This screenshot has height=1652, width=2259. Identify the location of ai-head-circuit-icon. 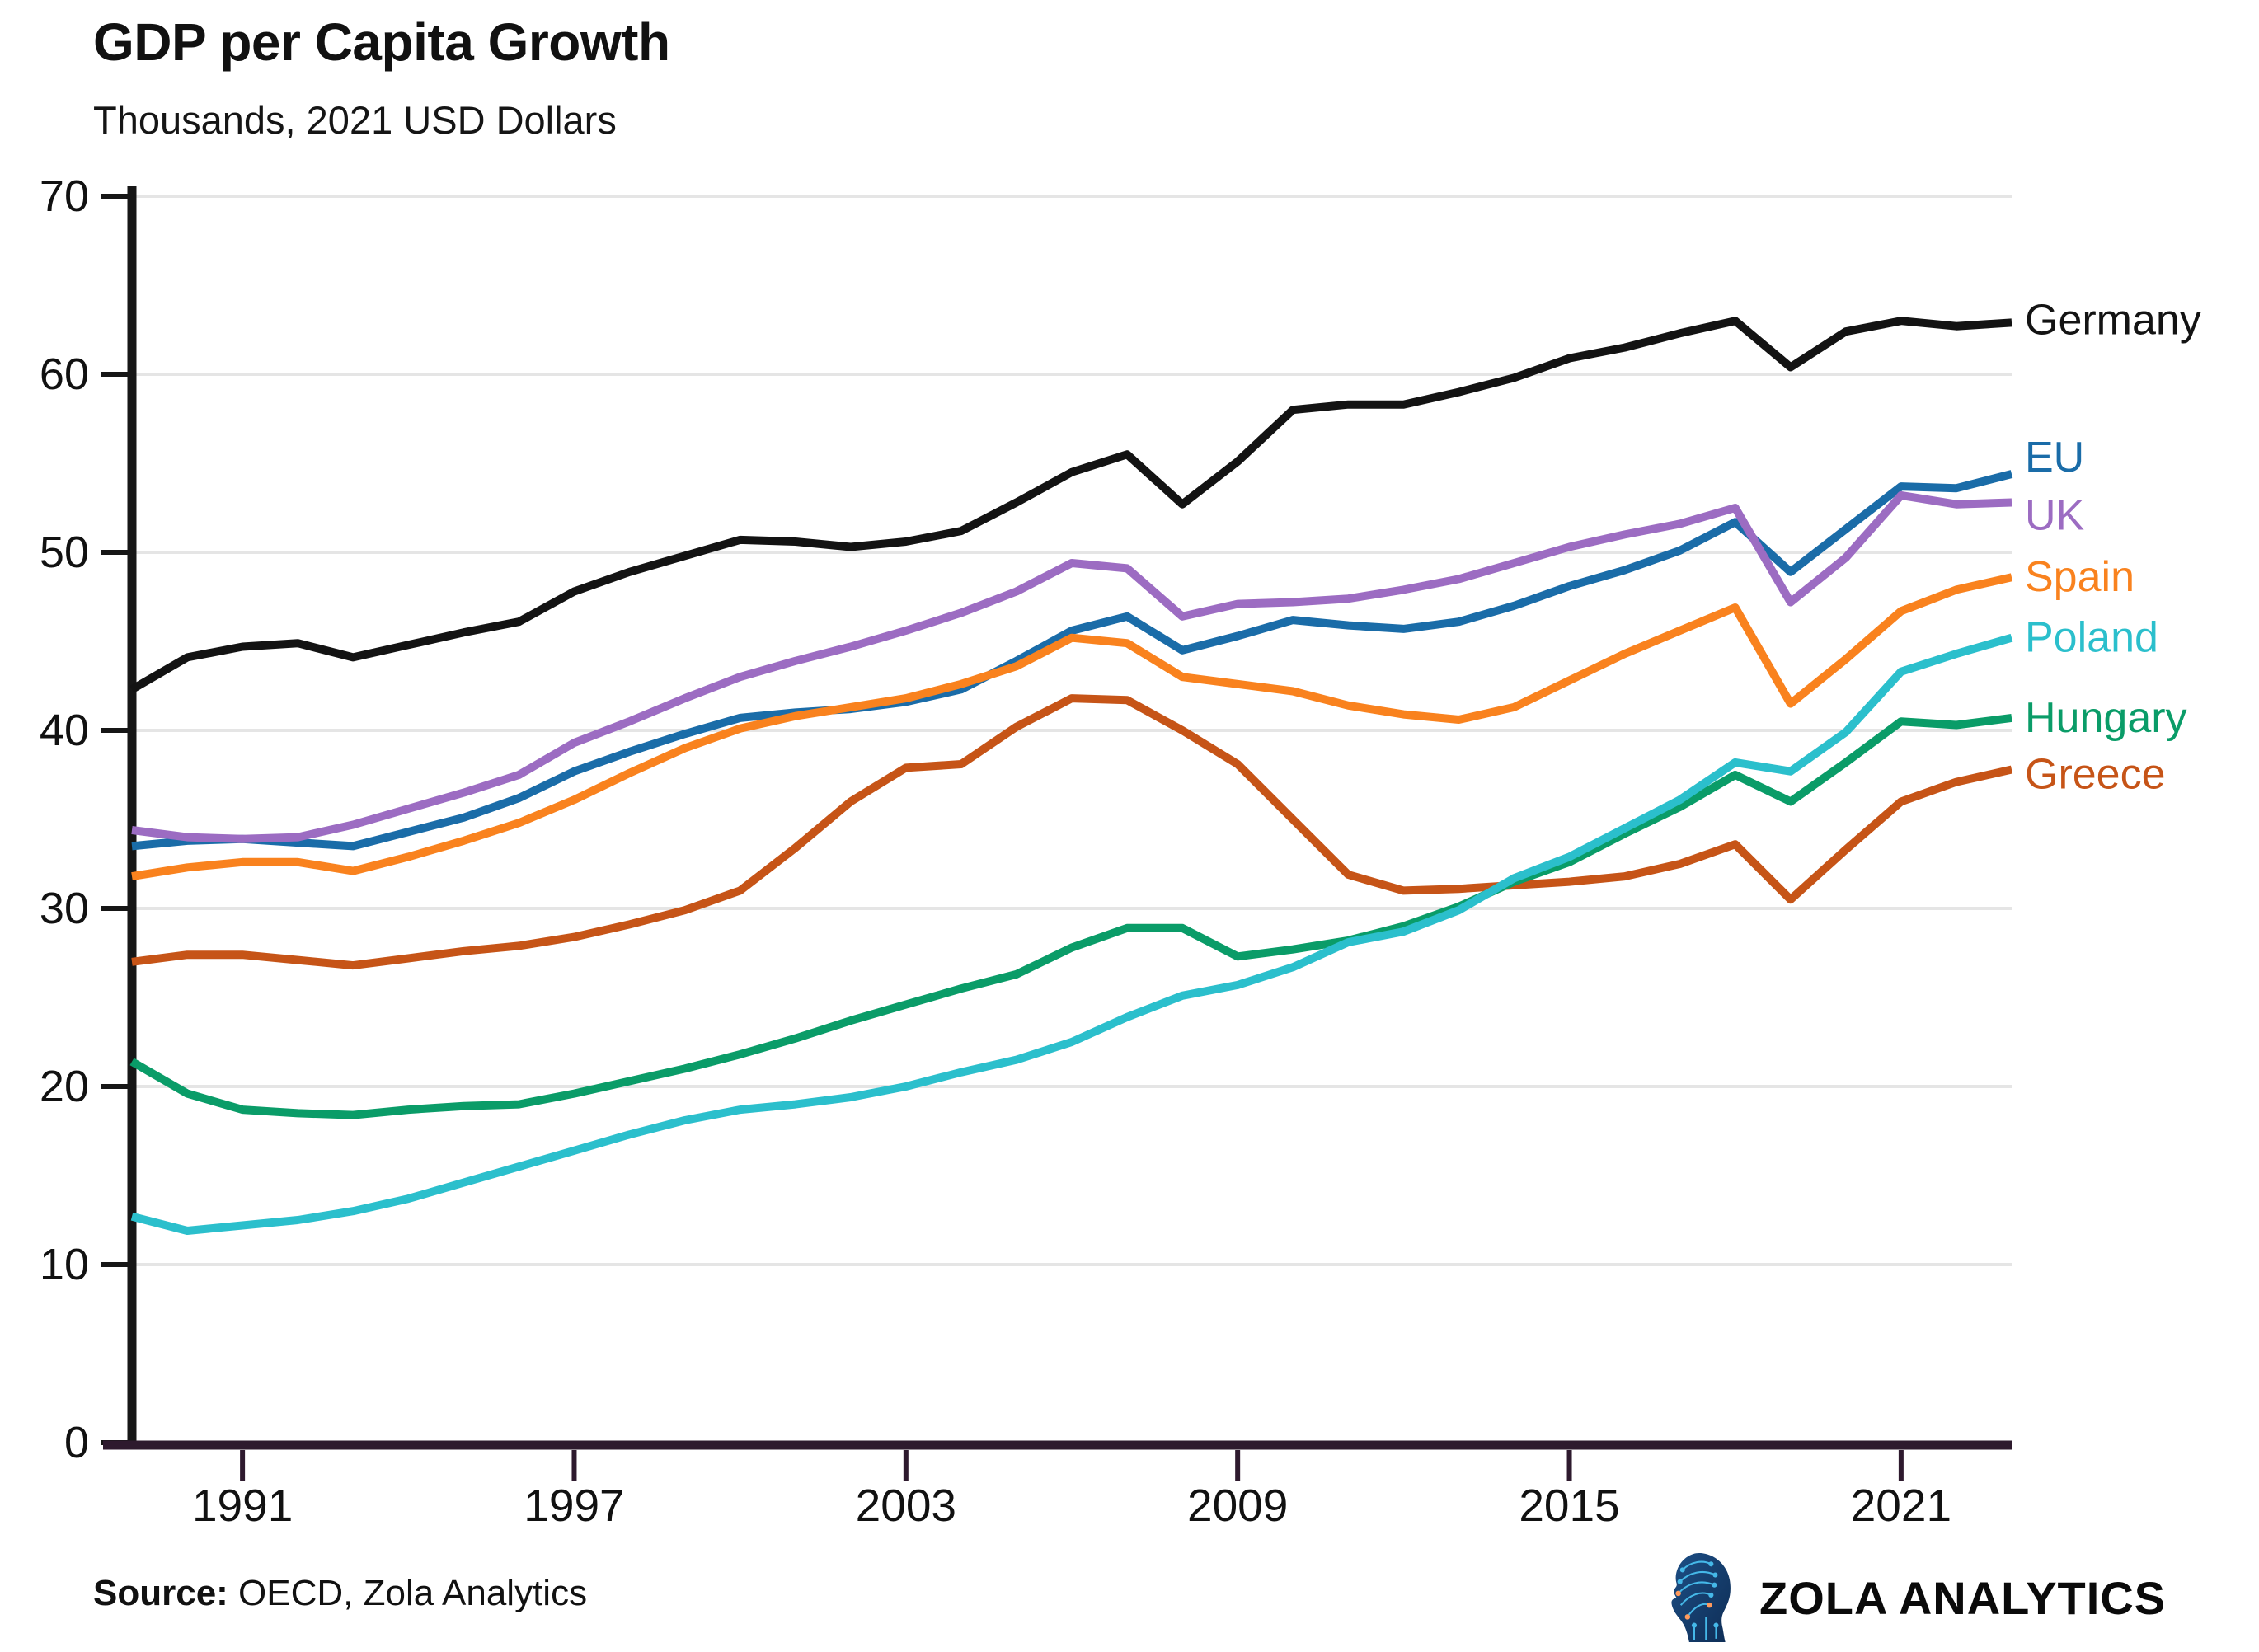
(1701, 1597).